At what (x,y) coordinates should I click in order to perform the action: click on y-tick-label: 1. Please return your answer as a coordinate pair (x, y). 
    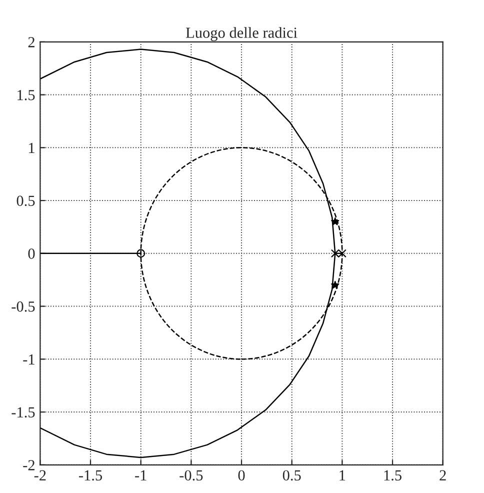
    Looking at the image, I should click on (31, 147).